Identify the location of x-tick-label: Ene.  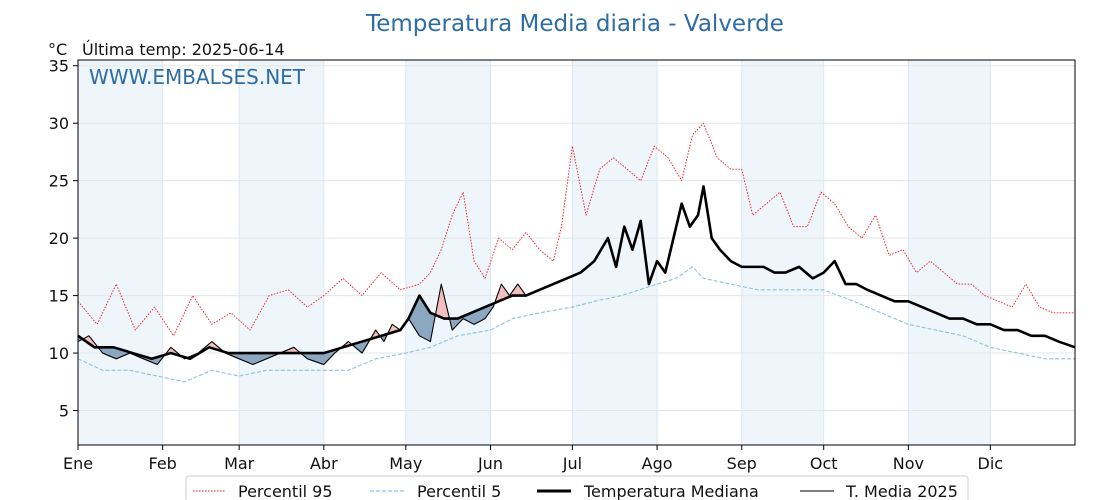
(78, 463).